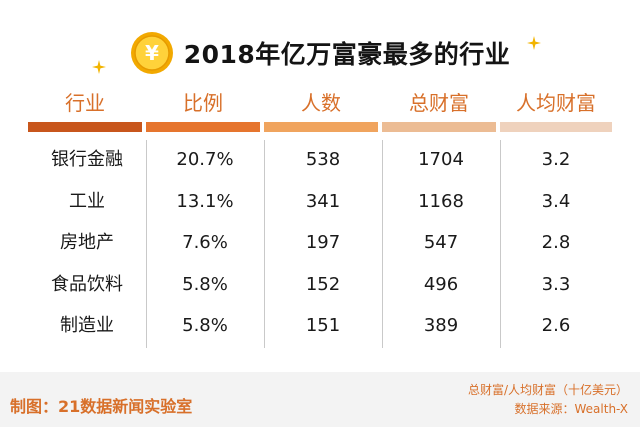  Describe the element at coordinates (441, 325) in the screenshot. I see `table-cell: 389` at that location.